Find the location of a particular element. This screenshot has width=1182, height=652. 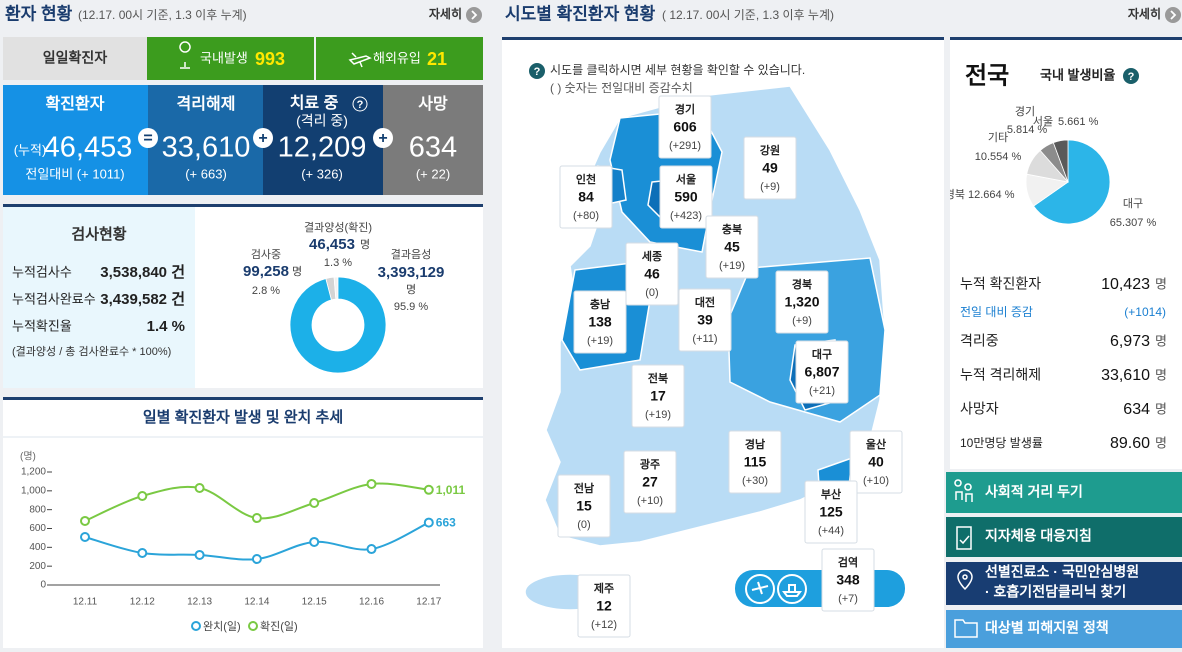

region-card: 강원 49 (+9) is located at coordinates (770, 168).